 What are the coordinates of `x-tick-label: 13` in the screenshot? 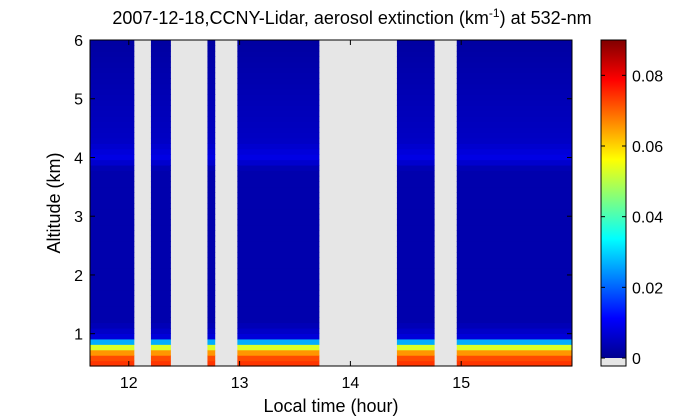 It's located at (240, 383).